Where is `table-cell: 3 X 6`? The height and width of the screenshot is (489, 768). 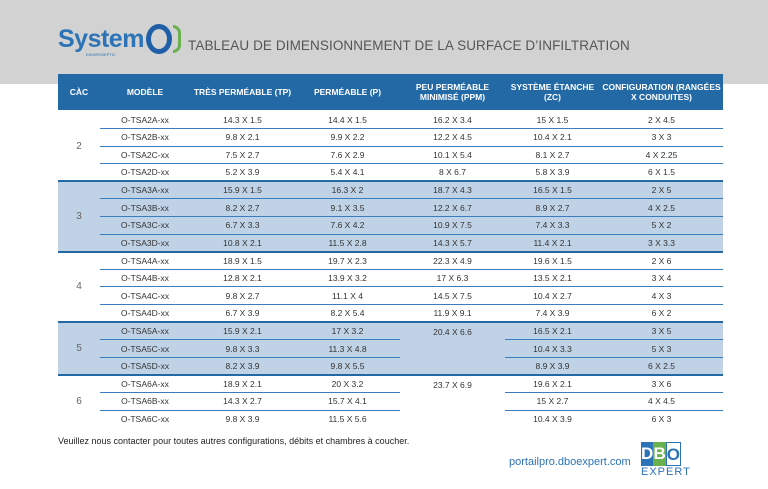 table-cell: 3 X 6 is located at coordinates (661, 383).